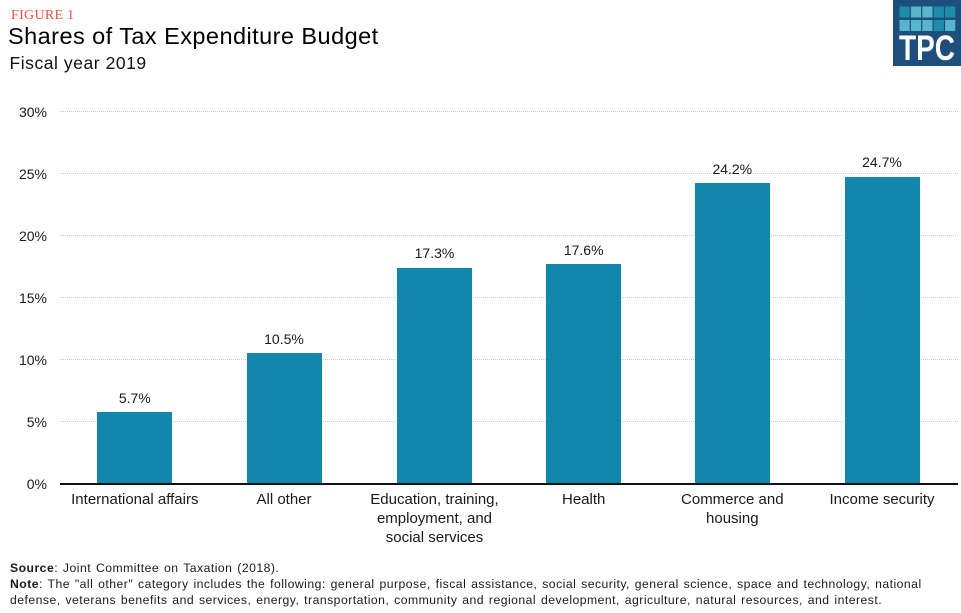  What do you see at coordinates (927, 47) in the screenshot?
I see `svg-text: TPC` at bounding box center [927, 47].